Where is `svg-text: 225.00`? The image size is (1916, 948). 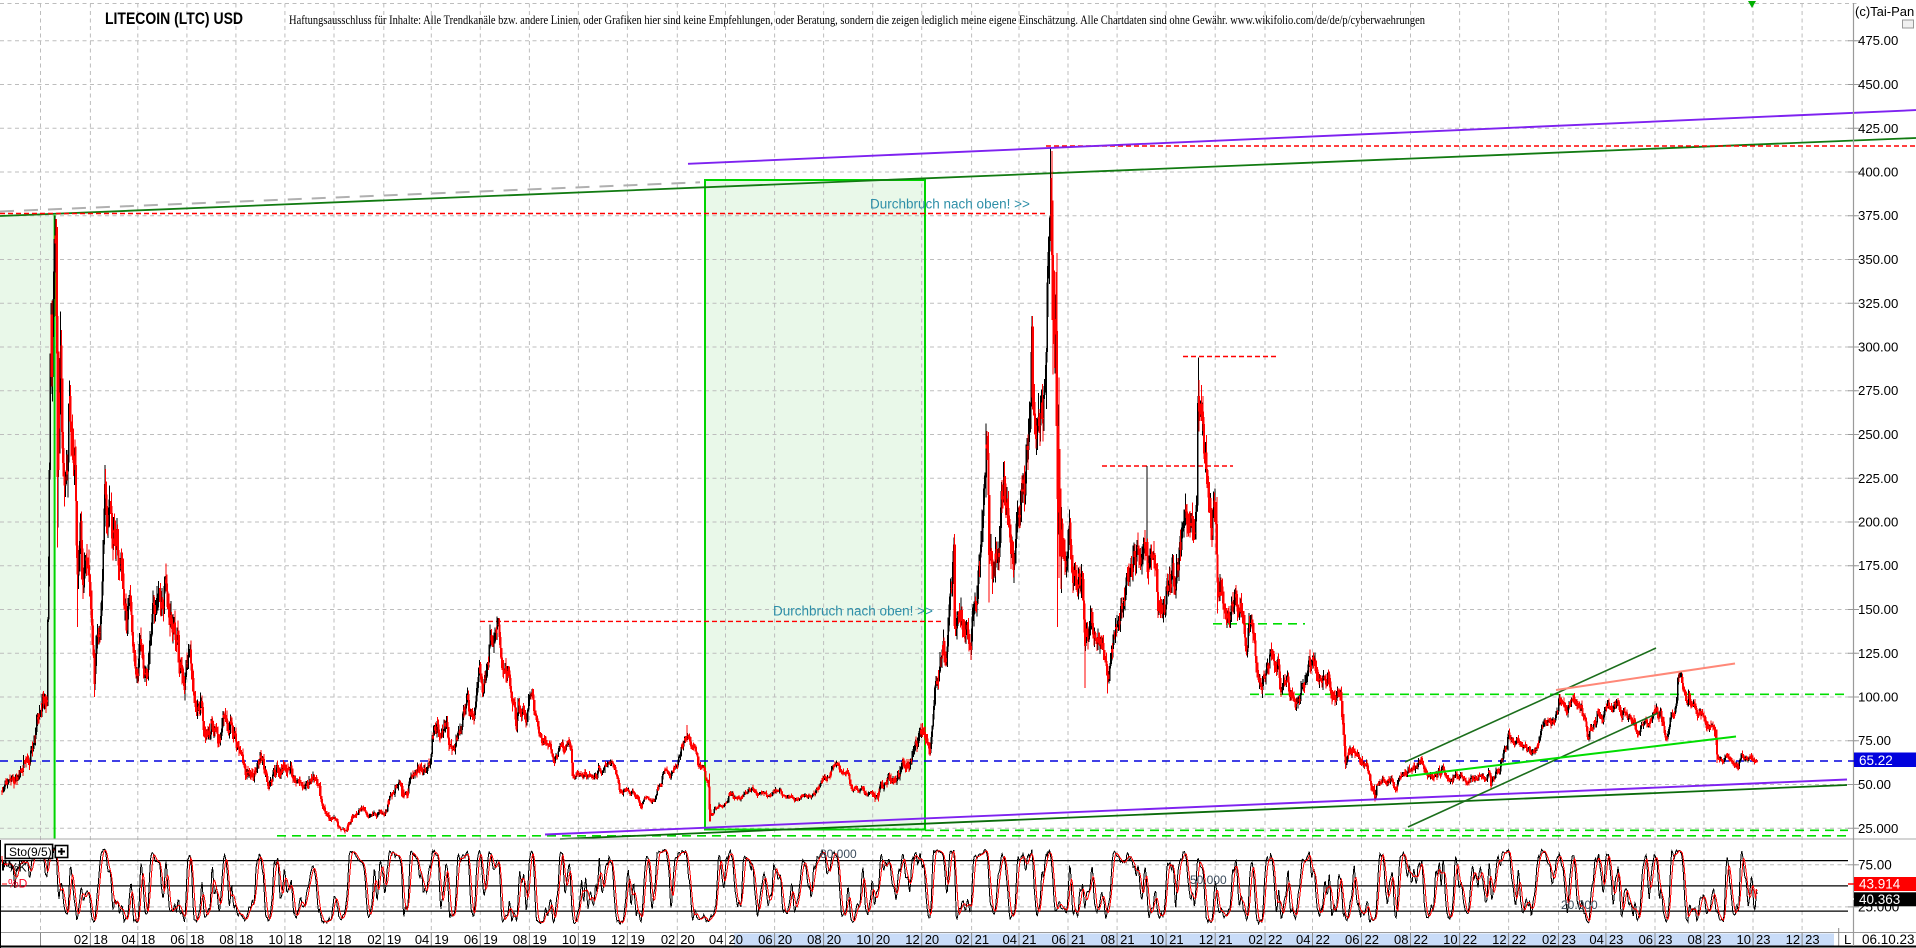
svg-text: 225.00 is located at coordinates (1878, 478).